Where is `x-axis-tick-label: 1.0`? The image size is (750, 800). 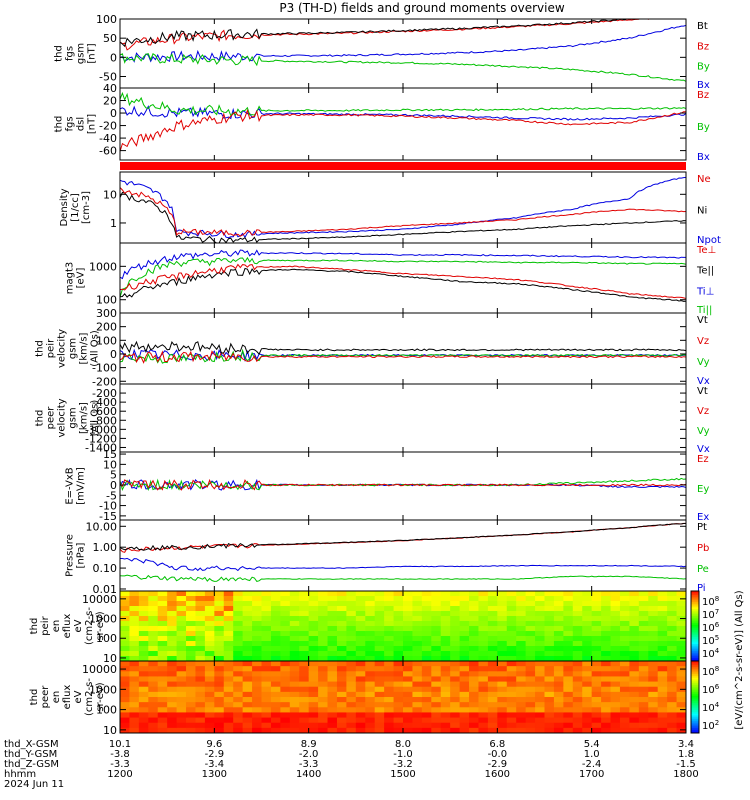 x-axis-tick-label: 1.0 is located at coordinates (592, 754).